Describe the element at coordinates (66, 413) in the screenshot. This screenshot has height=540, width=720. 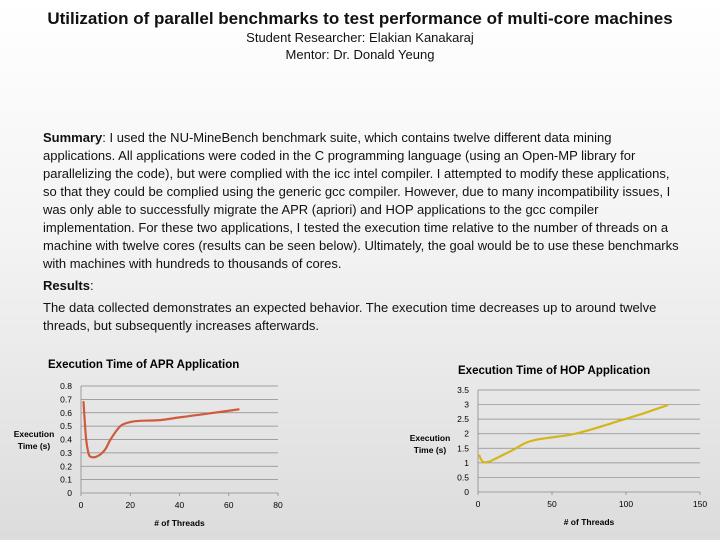
I see `apr-y-tick-label: 0.6` at that location.